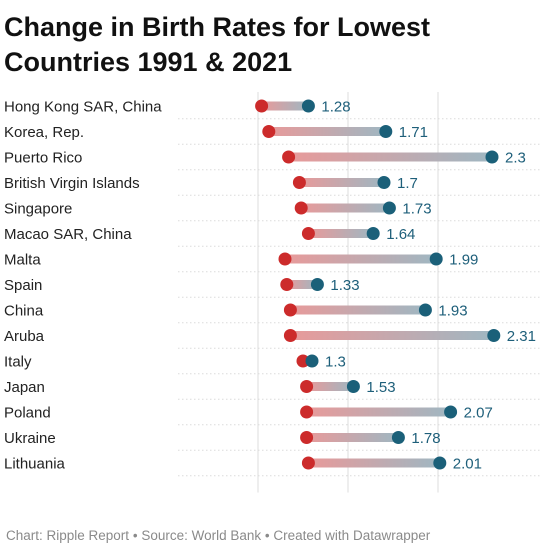 The image size is (560, 560). Describe the element at coordinates (407, 183) in the screenshot. I see `value-label: 1.7` at that location.